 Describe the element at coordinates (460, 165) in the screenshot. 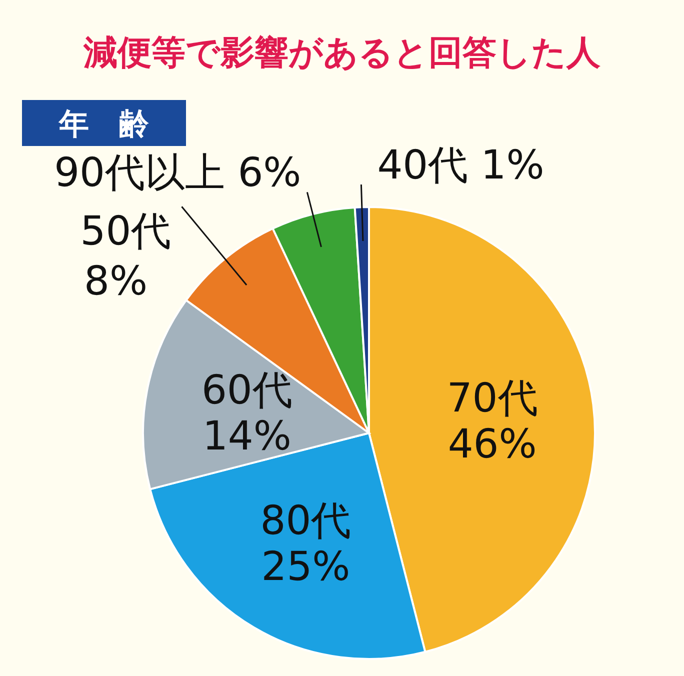

I see `slice-label: 40代 1%` at that location.